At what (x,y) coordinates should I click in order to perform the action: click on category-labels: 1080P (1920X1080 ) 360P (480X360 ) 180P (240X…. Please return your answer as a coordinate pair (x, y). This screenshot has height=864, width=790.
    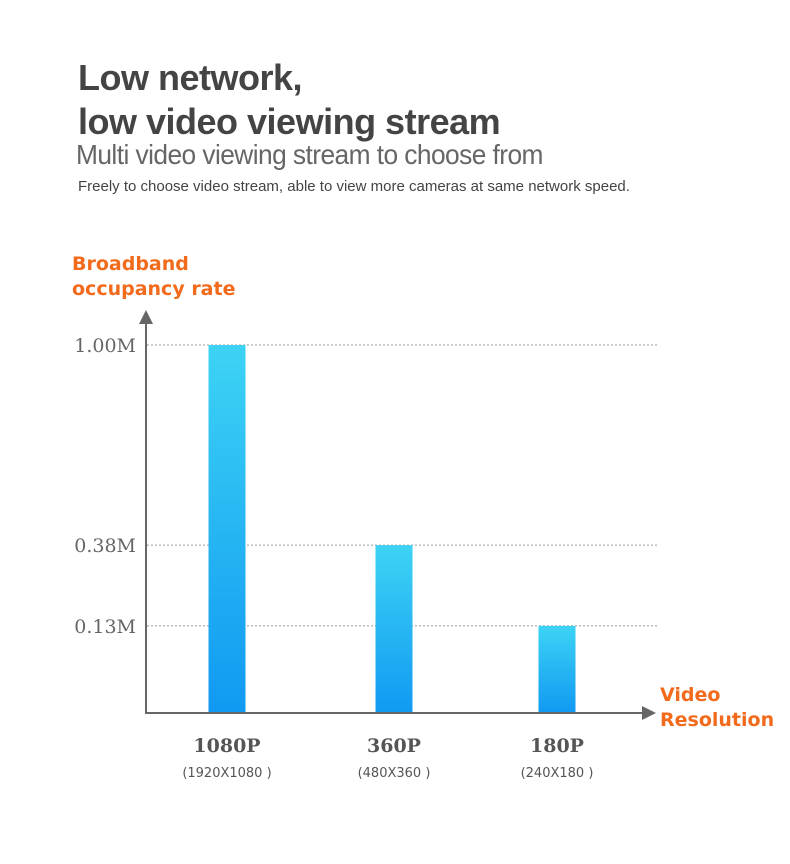
    Looking at the image, I should click on (387, 758).